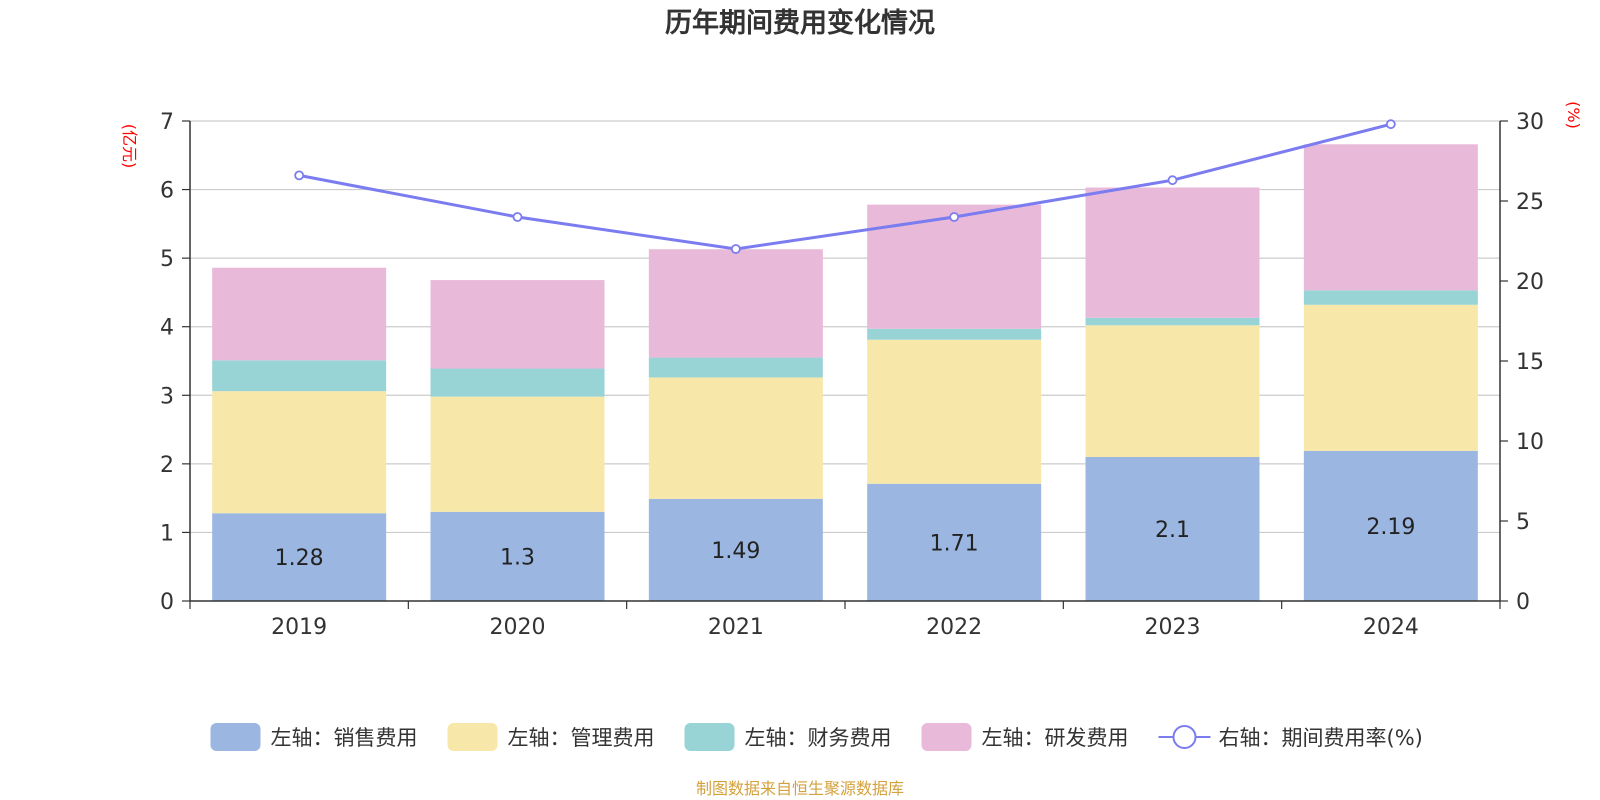 The height and width of the screenshot is (800, 1600). What do you see at coordinates (845, 543) in the screenshot?
I see `data-labels: 1.28 1.3 1.49 1.71 2.1 2.19` at bounding box center [845, 543].